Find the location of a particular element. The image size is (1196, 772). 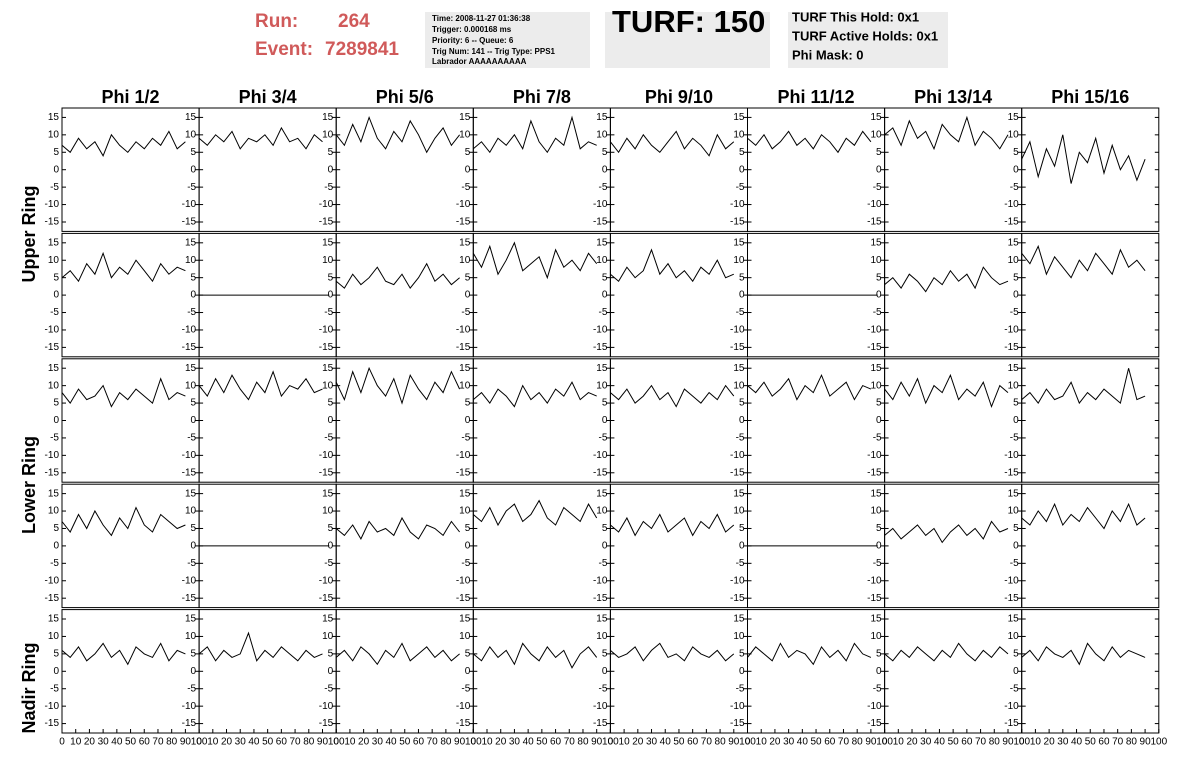

column-title: Phi 5/6 is located at coordinates (405, 97).